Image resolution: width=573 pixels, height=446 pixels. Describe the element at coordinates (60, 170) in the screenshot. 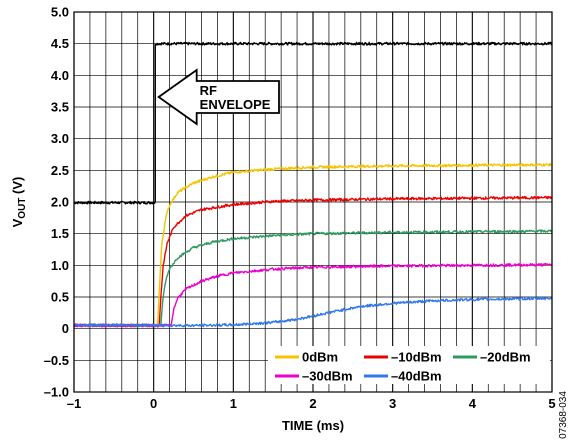

I see `y-tick-label: 2.5` at that location.